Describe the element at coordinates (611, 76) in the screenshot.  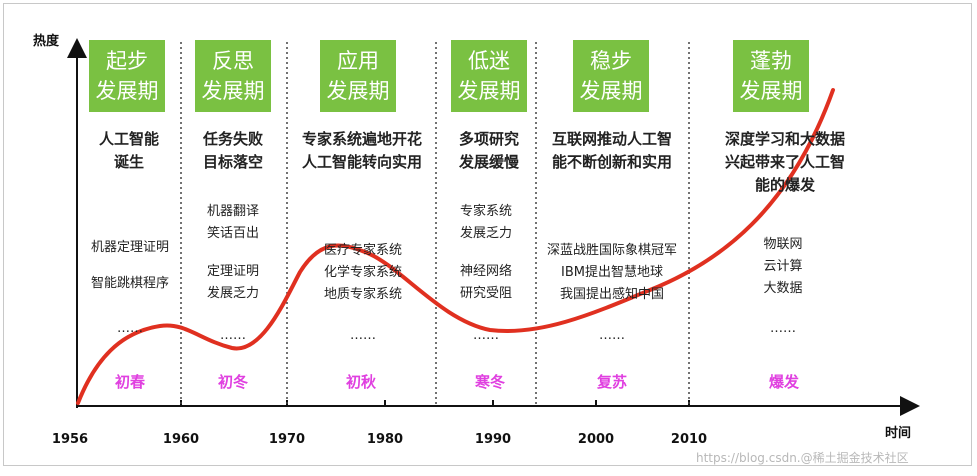
I see `phase-title-box: 稳步 发展期` at that location.